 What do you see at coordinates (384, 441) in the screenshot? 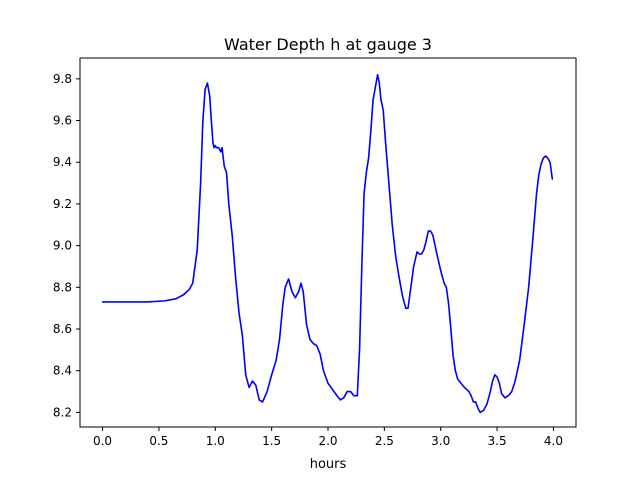
I see `x-tick-label: 2.5` at bounding box center [384, 441].